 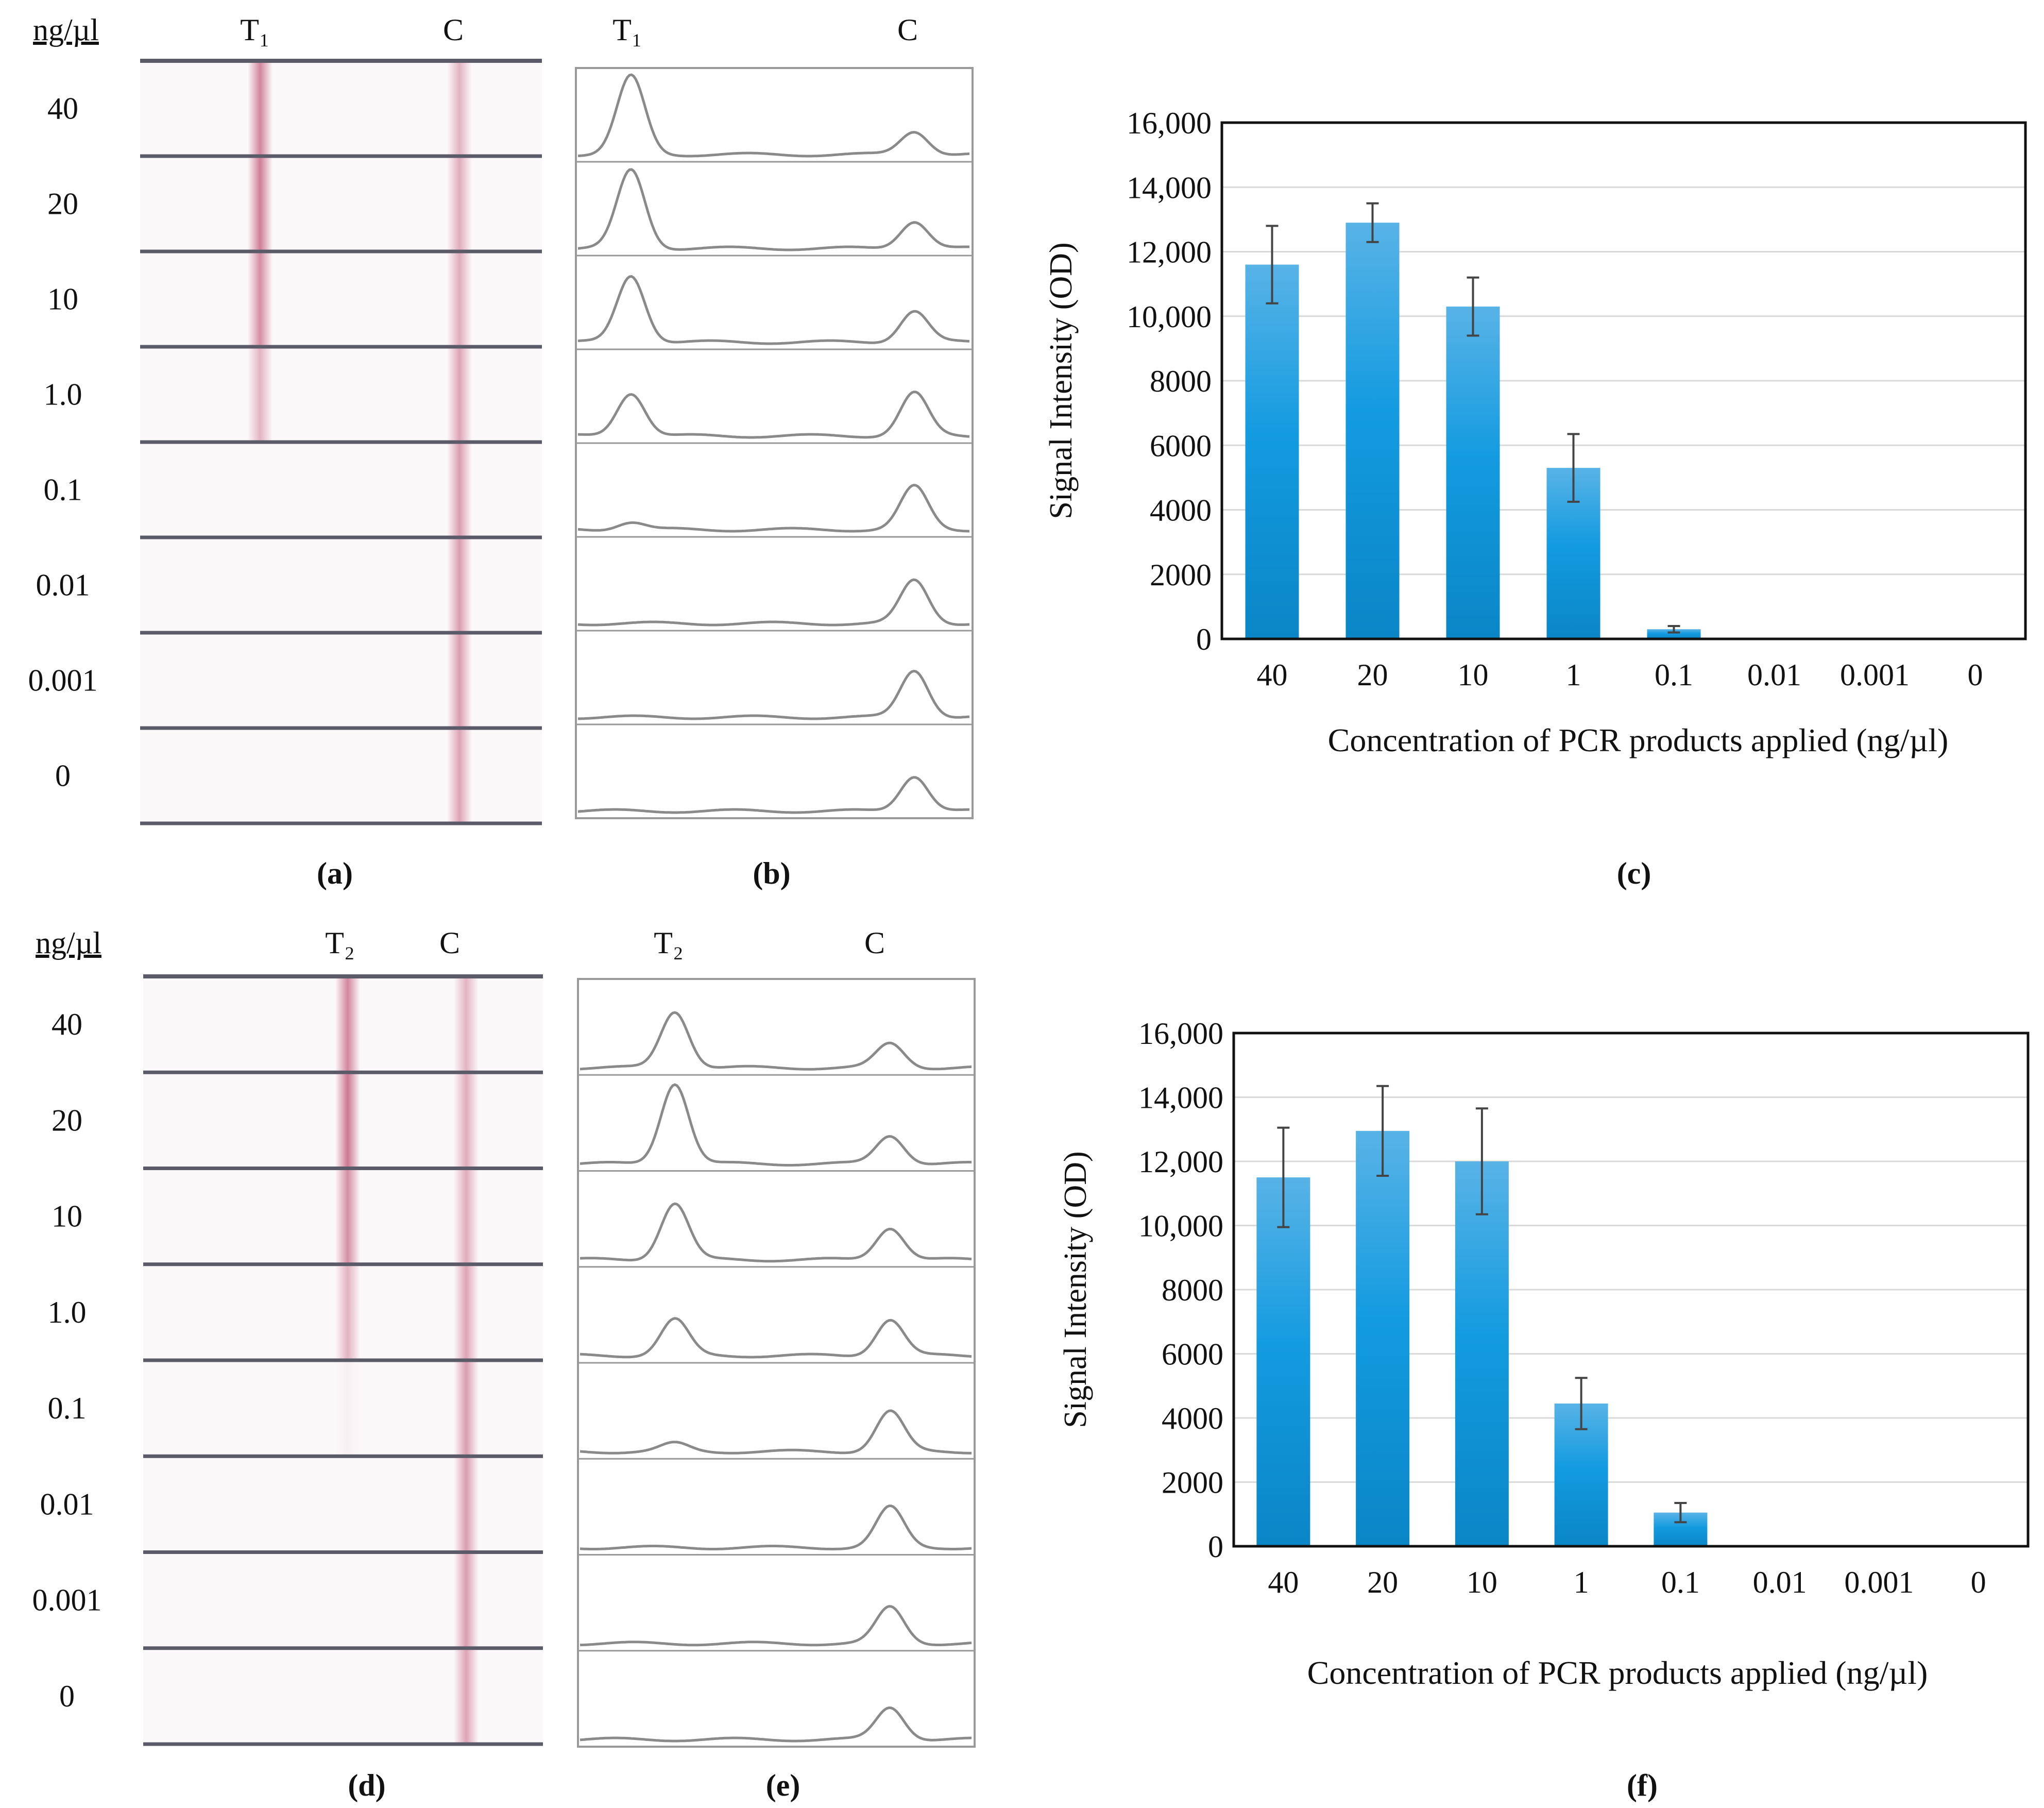 I want to click on control-line-header: C, so click(x=449, y=943).